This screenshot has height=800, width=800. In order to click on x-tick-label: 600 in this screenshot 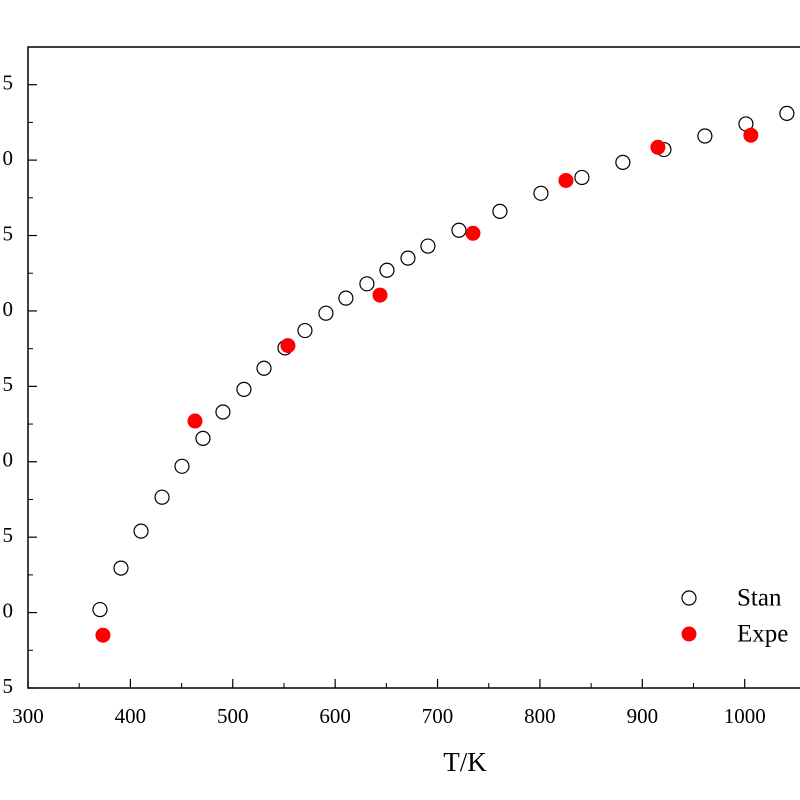, I will do `click(335, 716)`.